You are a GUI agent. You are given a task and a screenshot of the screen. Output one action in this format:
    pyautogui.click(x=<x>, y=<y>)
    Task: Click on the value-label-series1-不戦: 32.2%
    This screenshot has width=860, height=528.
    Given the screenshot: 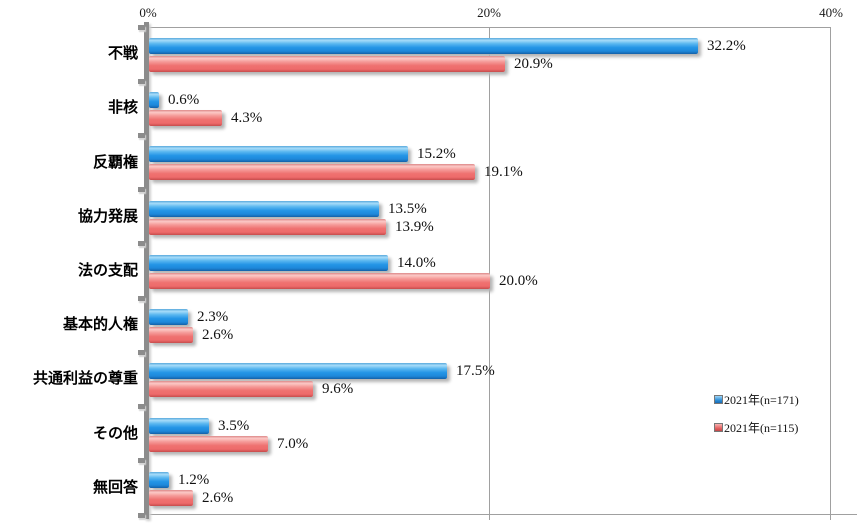 What is the action you would take?
    pyautogui.click(x=726, y=46)
    